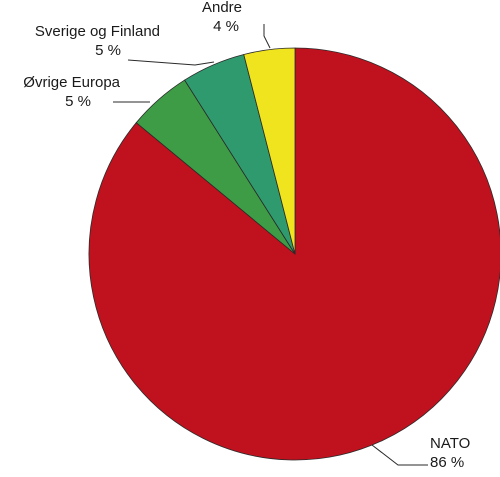 Image resolution: width=500 pixels, height=477 pixels. I want to click on slice-value-label: 86 %, so click(447, 462).